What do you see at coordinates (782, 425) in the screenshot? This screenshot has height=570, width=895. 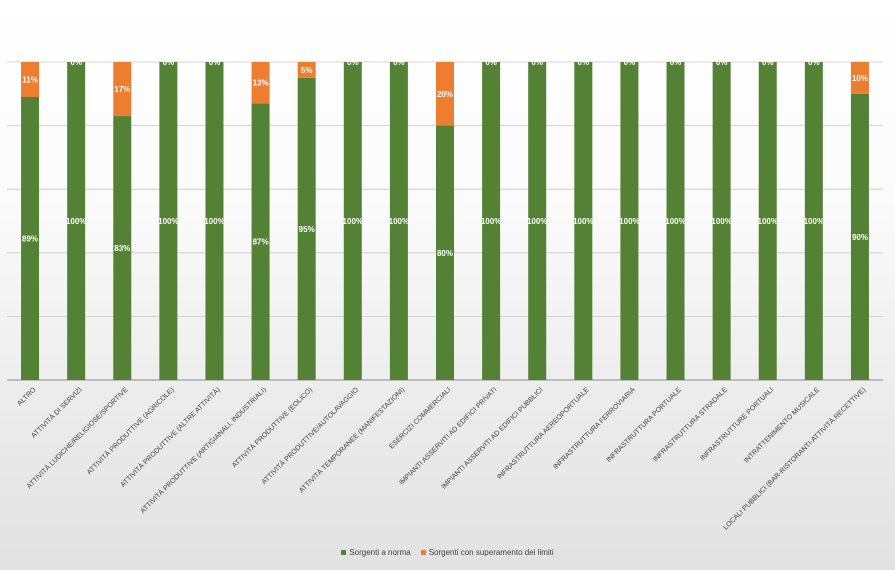 I see `x-tick-label: INTRATTENIMENTO MUSICALE` at bounding box center [782, 425].